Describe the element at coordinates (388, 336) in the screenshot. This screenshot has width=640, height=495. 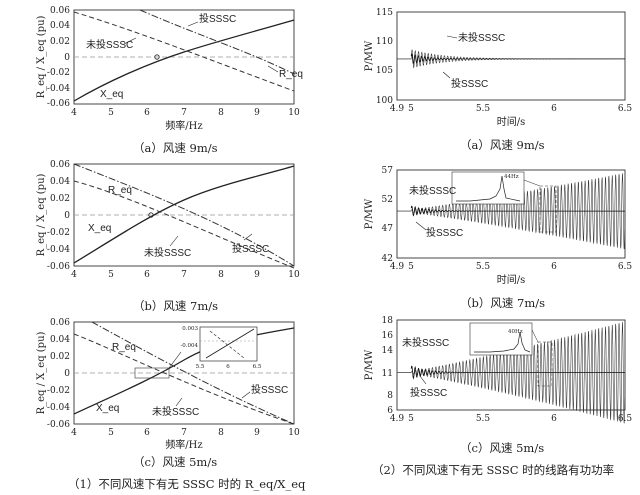
I see `y-tick: 16` at that location.